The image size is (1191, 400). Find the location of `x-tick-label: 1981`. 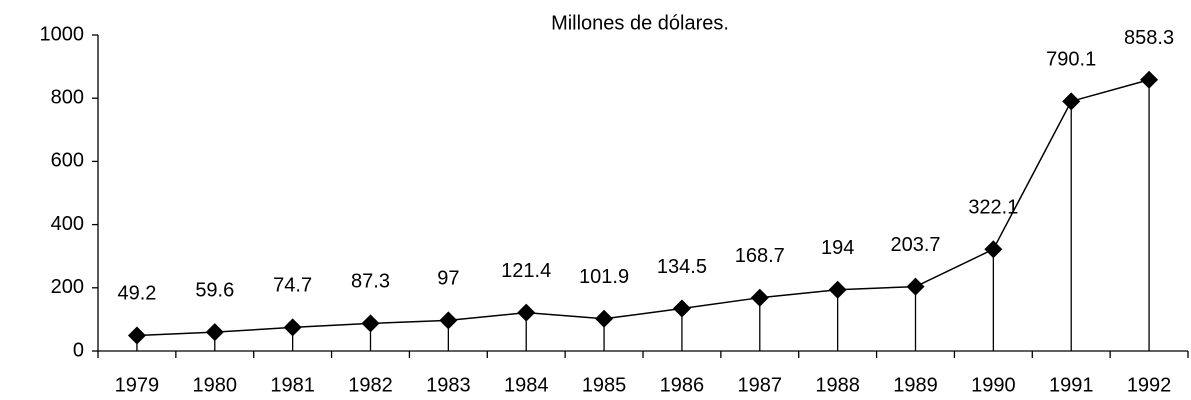

x-tick-label: 1981 is located at coordinates (292, 385).